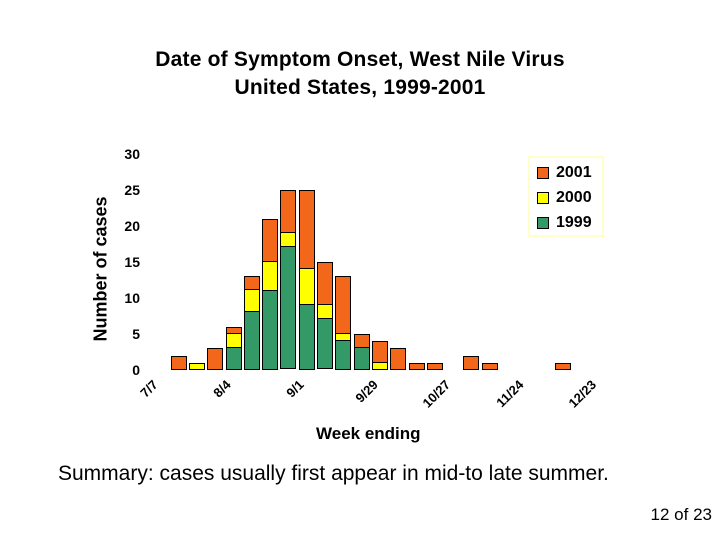  What do you see at coordinates (360, 87) in the screenshot?
I see `title-line-2: United States, 1999-2001` at bounding box center [360, 87].